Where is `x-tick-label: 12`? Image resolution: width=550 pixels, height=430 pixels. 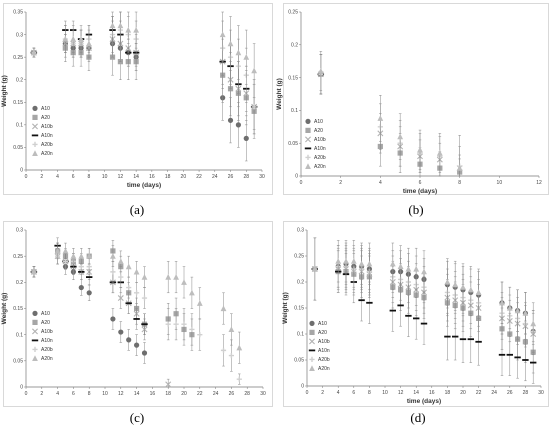
x-tick-label: 12 is located at coordinates (121, 394).